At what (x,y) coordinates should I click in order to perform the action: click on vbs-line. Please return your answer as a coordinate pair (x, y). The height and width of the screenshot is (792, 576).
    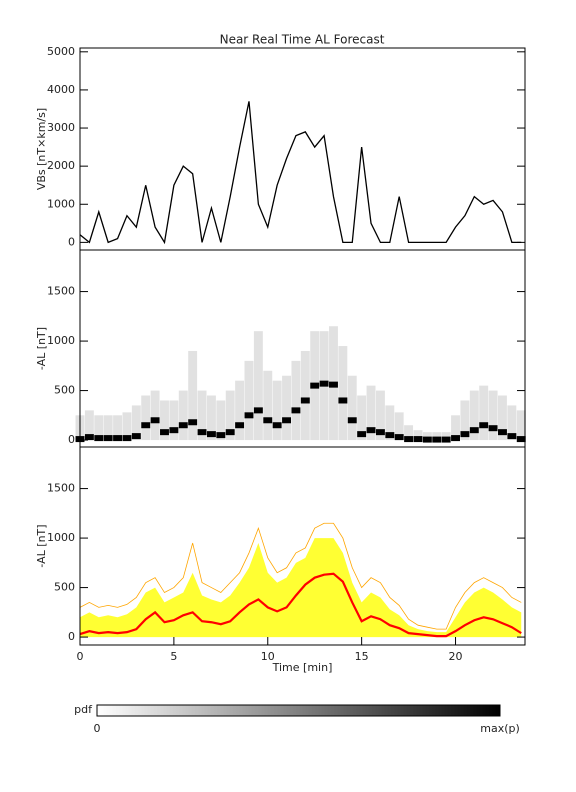
    Looking at the image, I should click on (300, 173).